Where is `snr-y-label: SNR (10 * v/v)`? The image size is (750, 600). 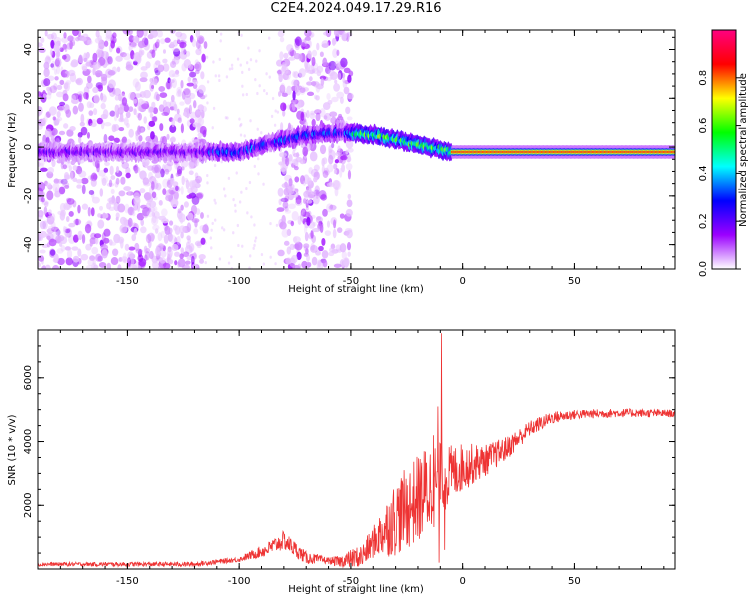
snr-y-label: SNR (10 * v/v) is located at coordinates (12, 449).